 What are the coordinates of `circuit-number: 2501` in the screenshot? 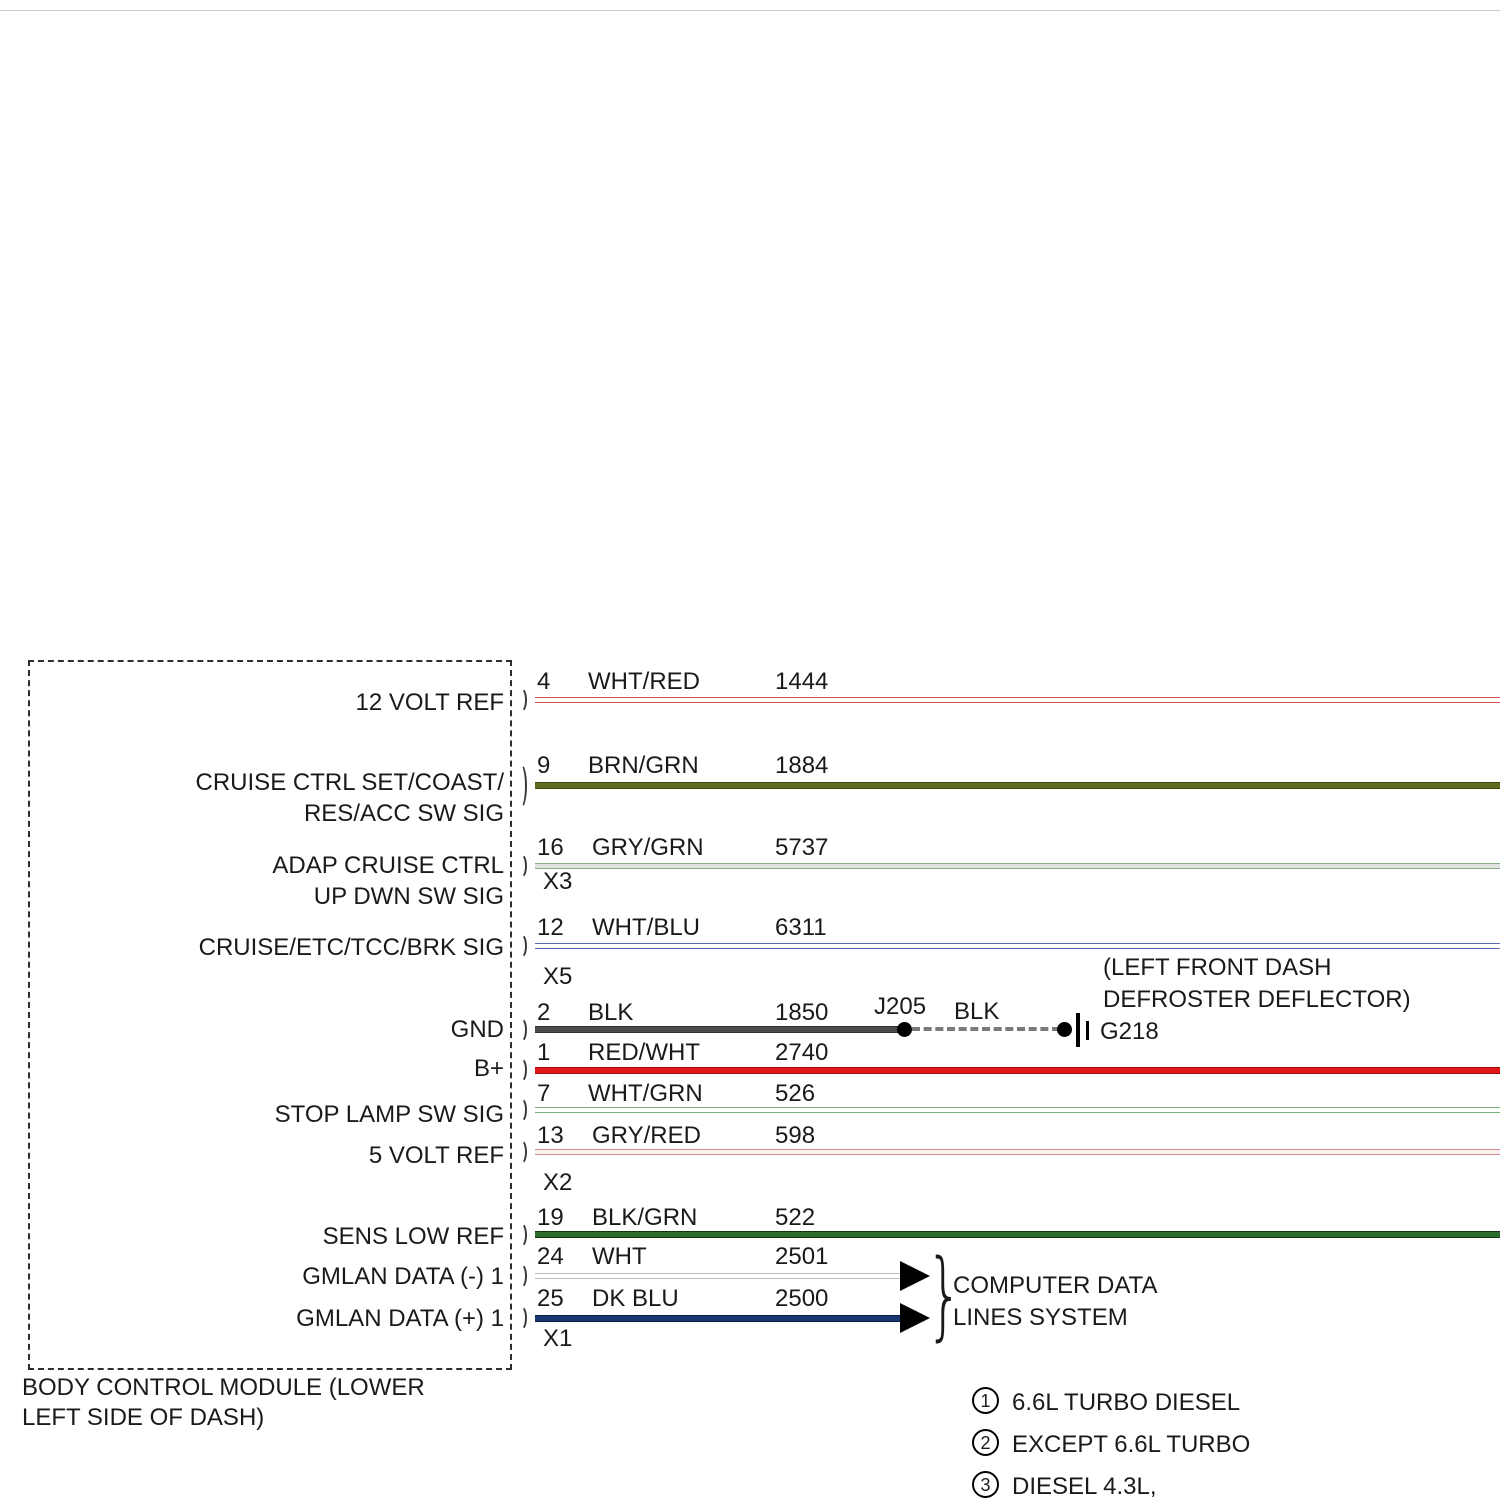 It's located at (802, 1256).